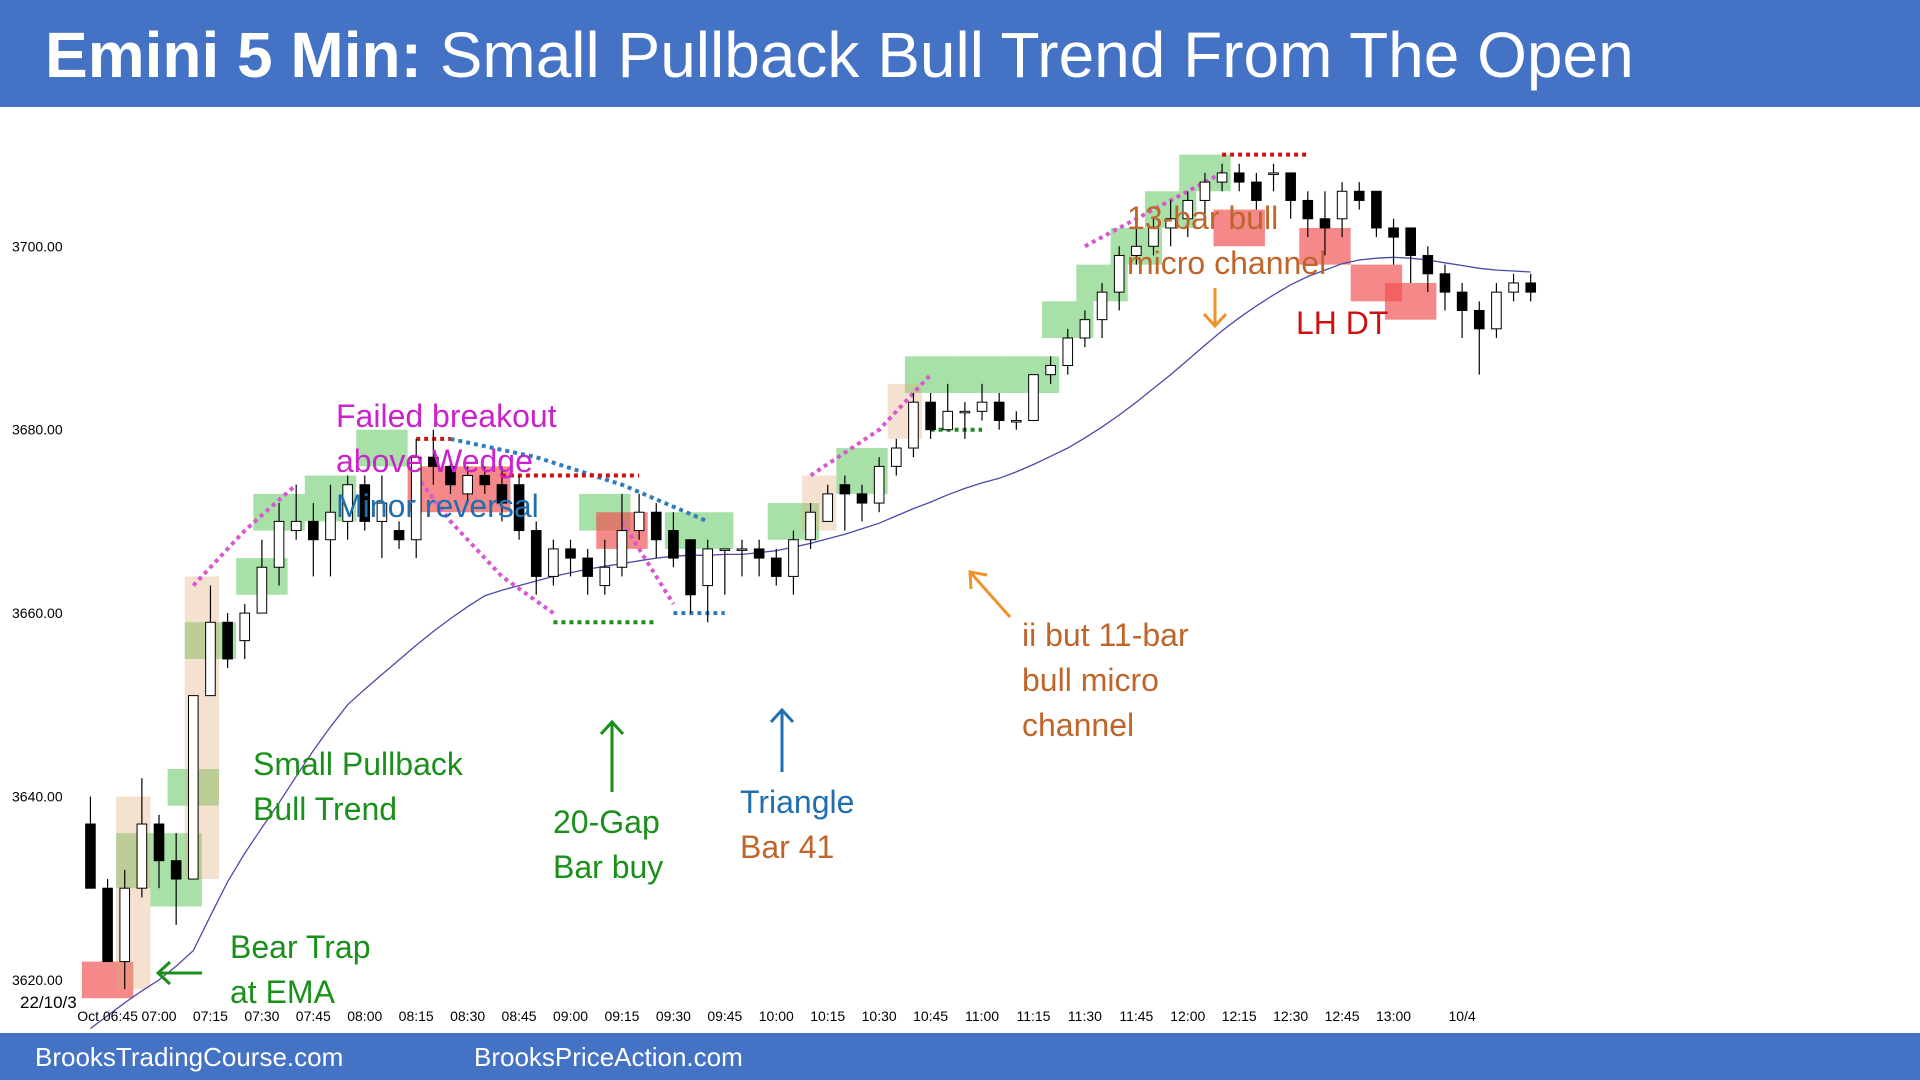  Describe the element at coordinates (48, 1002) in the screenshot. I see `date-label: 22/10/3` at that location.